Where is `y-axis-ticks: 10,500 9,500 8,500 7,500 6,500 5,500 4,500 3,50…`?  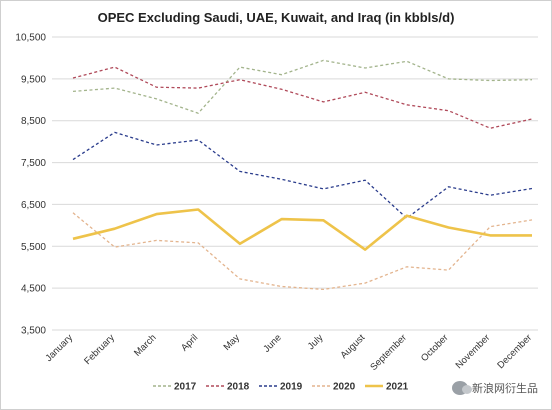
y-axis-ticks: 10,500 9,500 8,500 7,500 6,500 5,500 4,500 3,50… is located at coordinates (30, 185).